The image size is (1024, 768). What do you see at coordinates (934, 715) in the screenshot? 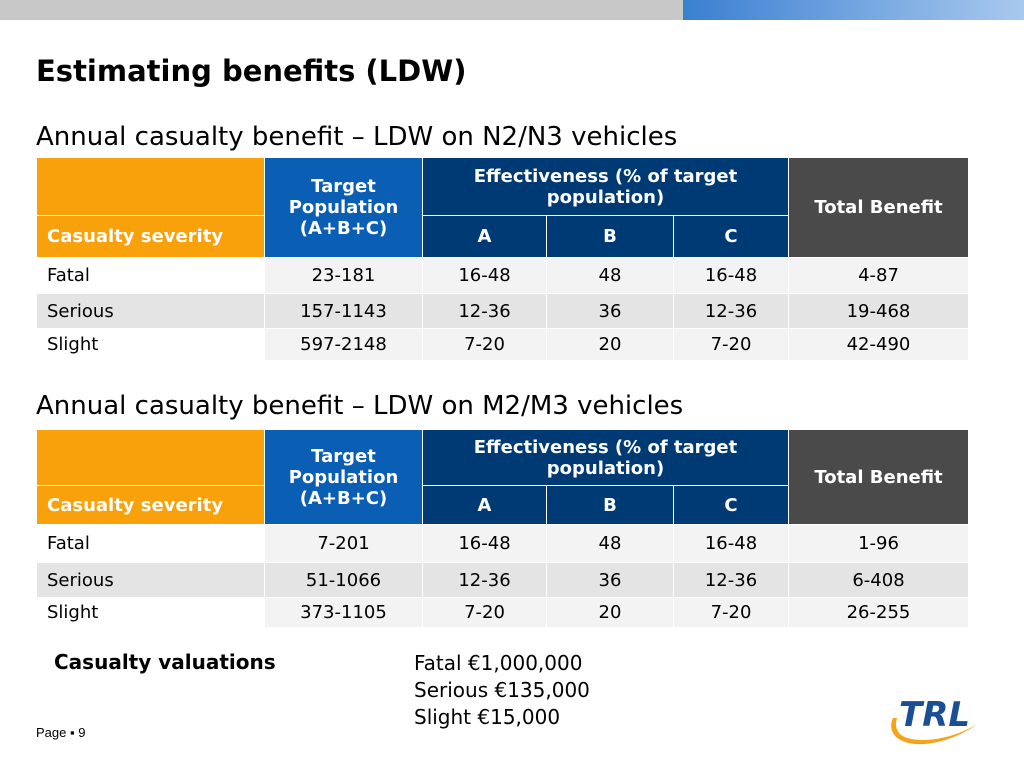
I see `logo-text: TRL` at bounding box center [934, 715].